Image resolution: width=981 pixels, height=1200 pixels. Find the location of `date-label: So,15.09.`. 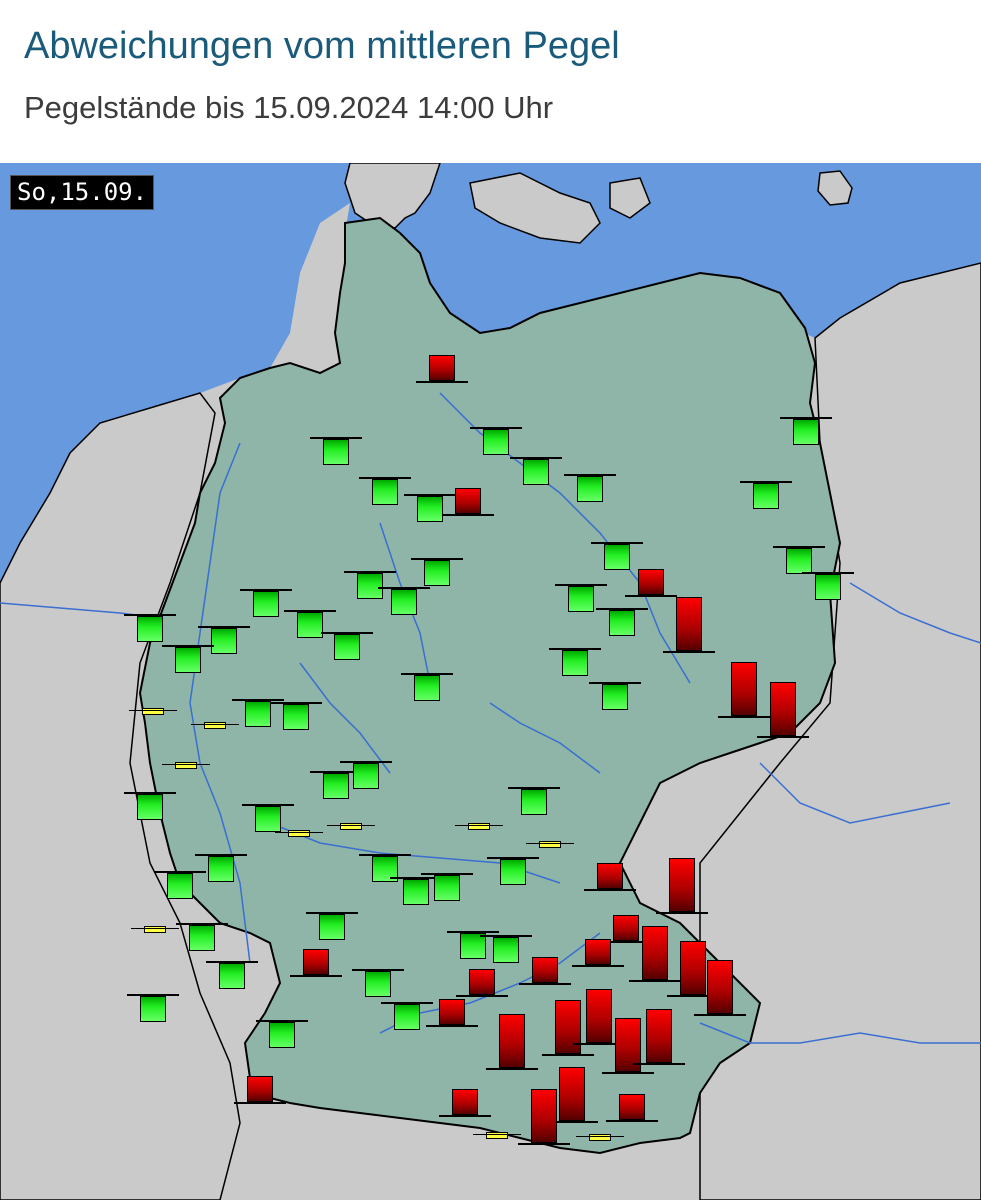

date-label: So,15.09. is located at coordinates (82, 192).